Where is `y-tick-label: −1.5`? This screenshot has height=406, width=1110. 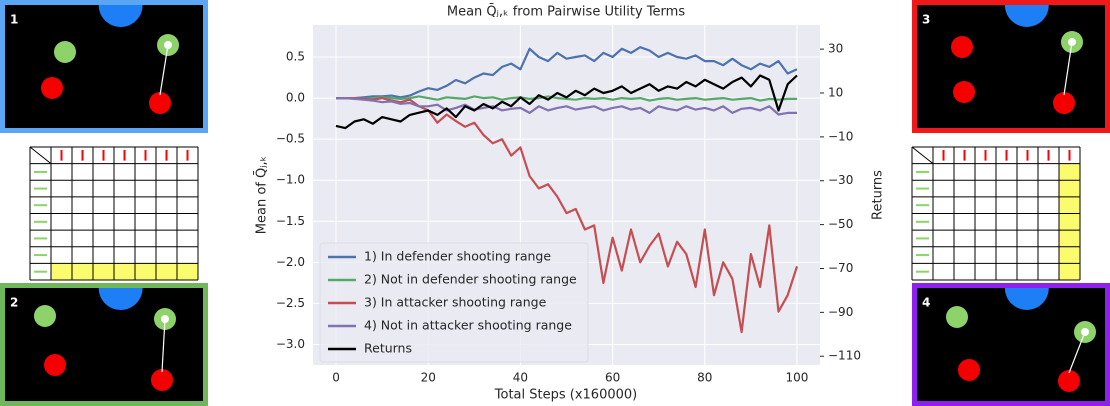
y-tick-label: −1.5 is located at coordinates (290, 221).